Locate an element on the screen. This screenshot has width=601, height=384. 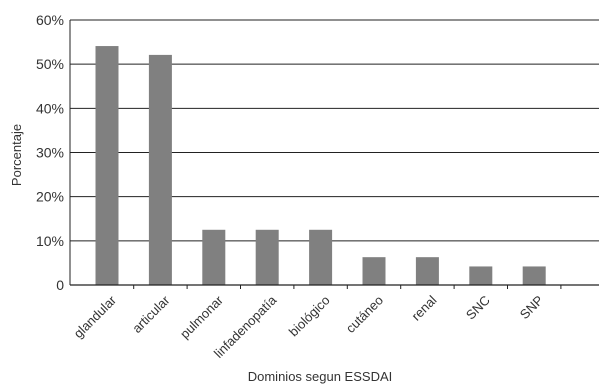
x-tick-label: pulmonar is located at coordinates (201, 316).